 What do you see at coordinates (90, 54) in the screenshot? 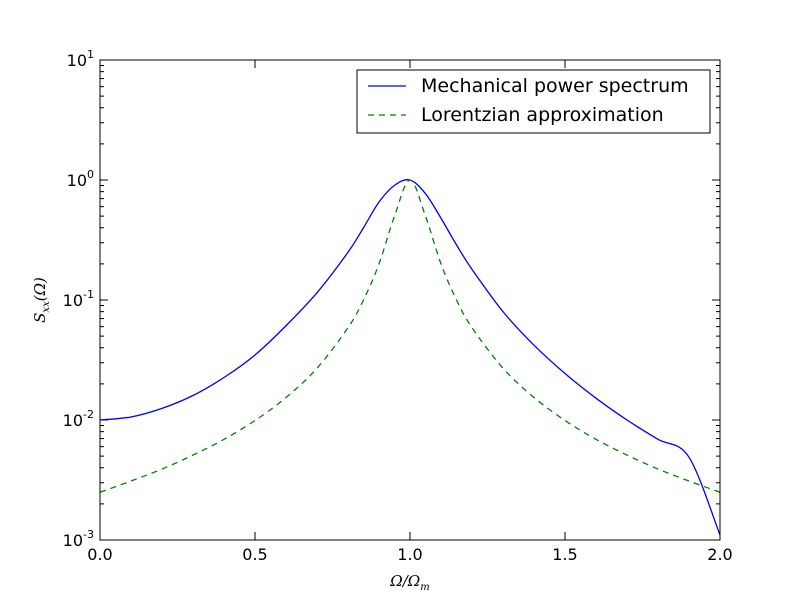
I see `y-tick-exponent: 1` at bounding box center [90, 54].